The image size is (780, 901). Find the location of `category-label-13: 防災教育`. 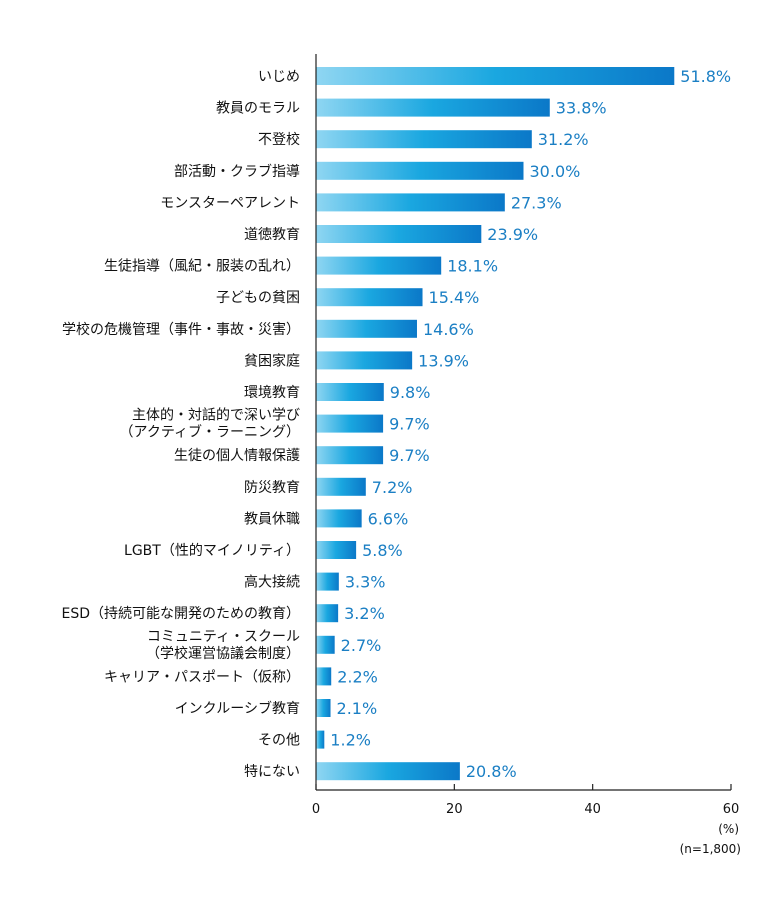

category-label-13: 防災教育 is located at coordinates (272, 488).